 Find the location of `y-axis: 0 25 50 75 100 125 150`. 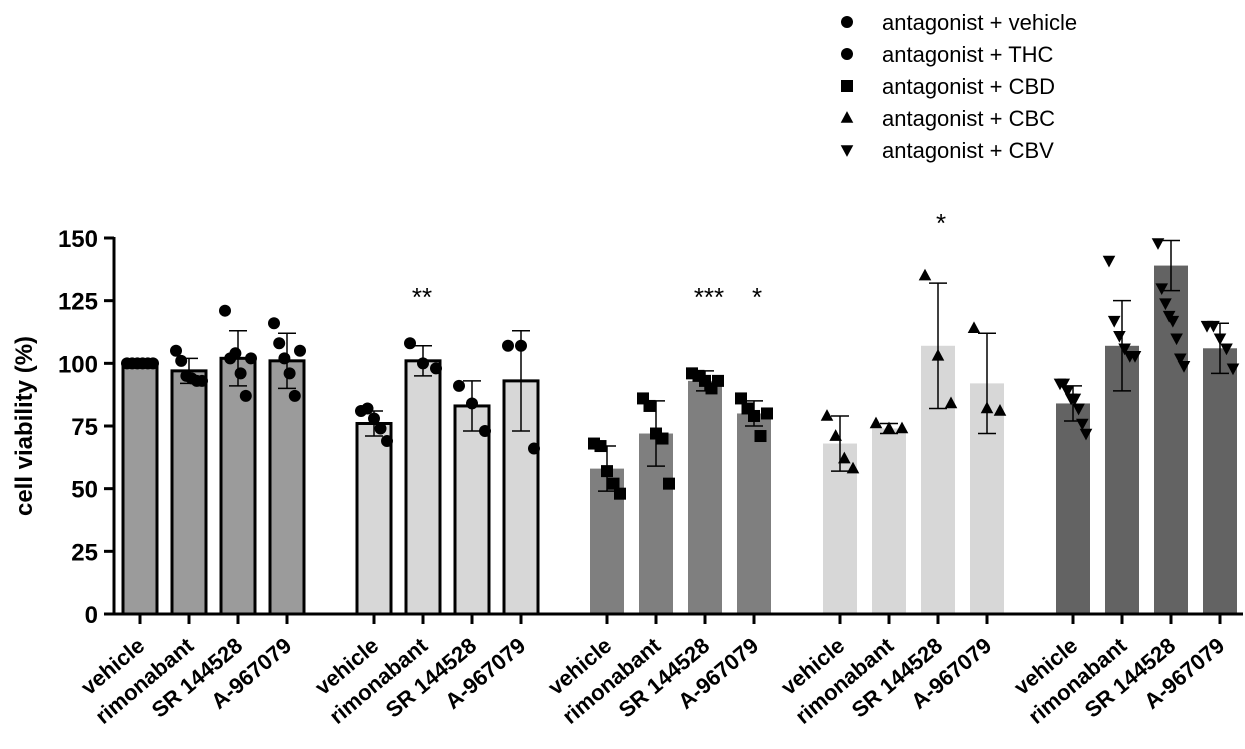

y-axis: 0 25 50 75 100 125 150 is located at coordinates (87, 427).